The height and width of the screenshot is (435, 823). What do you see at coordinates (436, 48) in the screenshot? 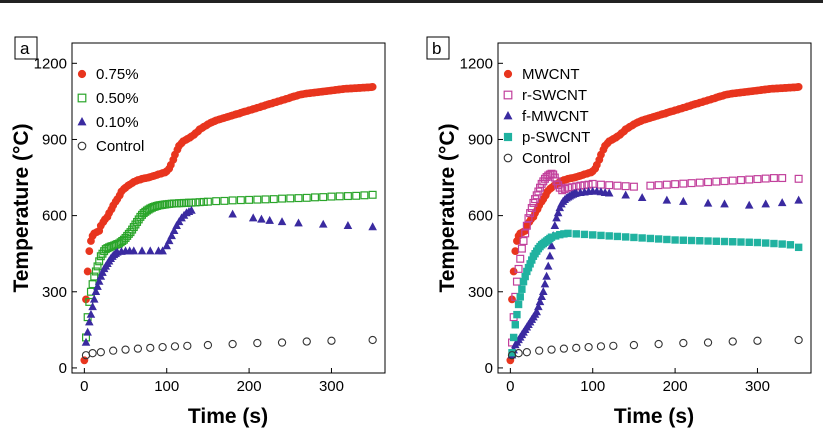
I see `panel-b-label: b` at bounding box center [436, 48].